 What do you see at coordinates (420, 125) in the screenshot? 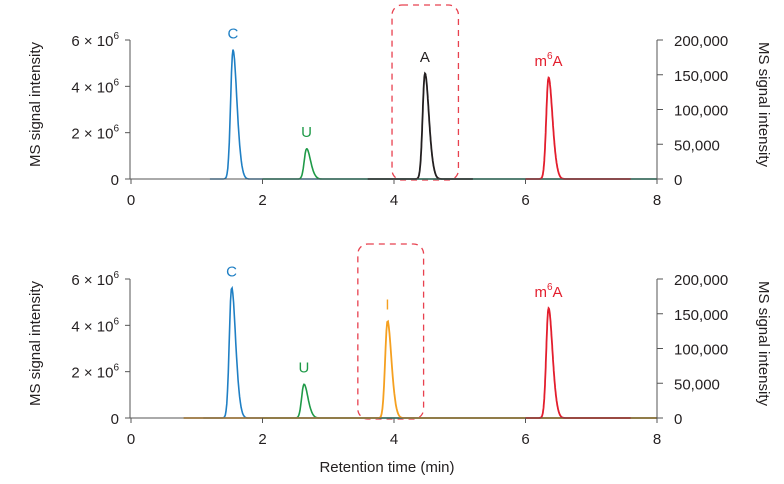
I see `series-line-A` at bounding box center [420, 125].